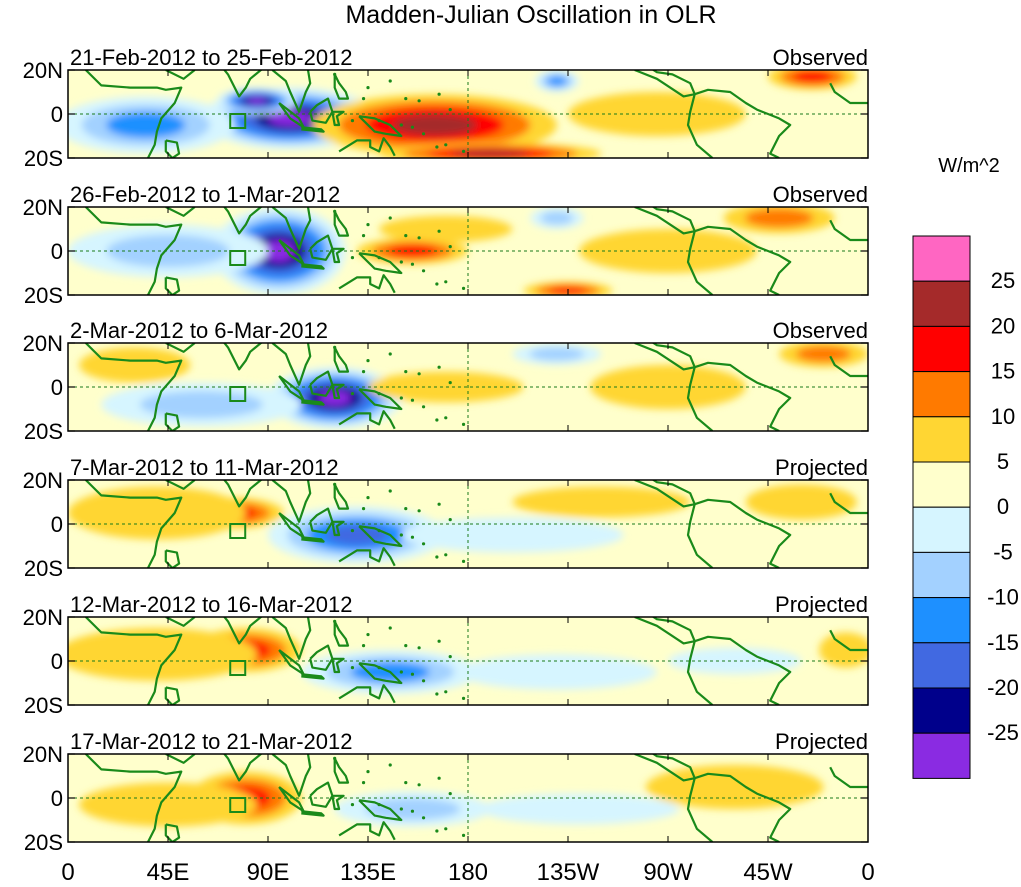 Image resolution: width=1021 pixels, height=887 pixels. Describe the element at coordinates (1003, 325) in the screenshot. I see `colorbar-label: 20` at that location.